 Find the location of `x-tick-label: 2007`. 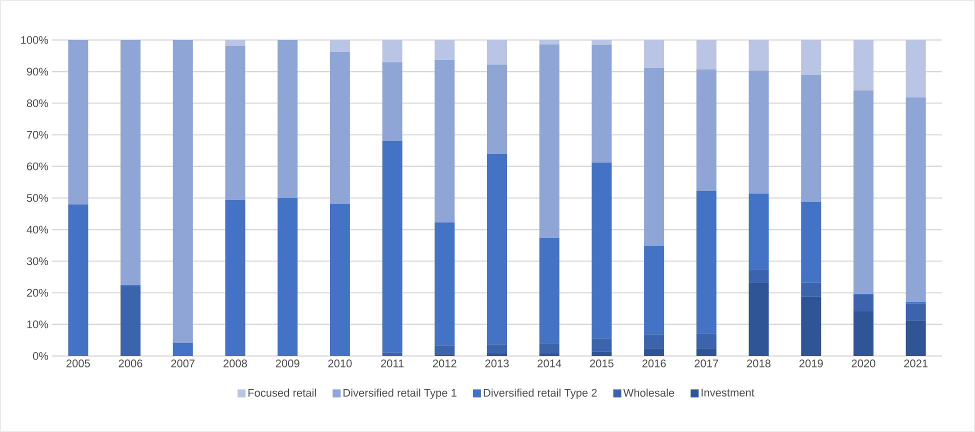

x-tick-label: 2007 is located at coordinates (183, 364).